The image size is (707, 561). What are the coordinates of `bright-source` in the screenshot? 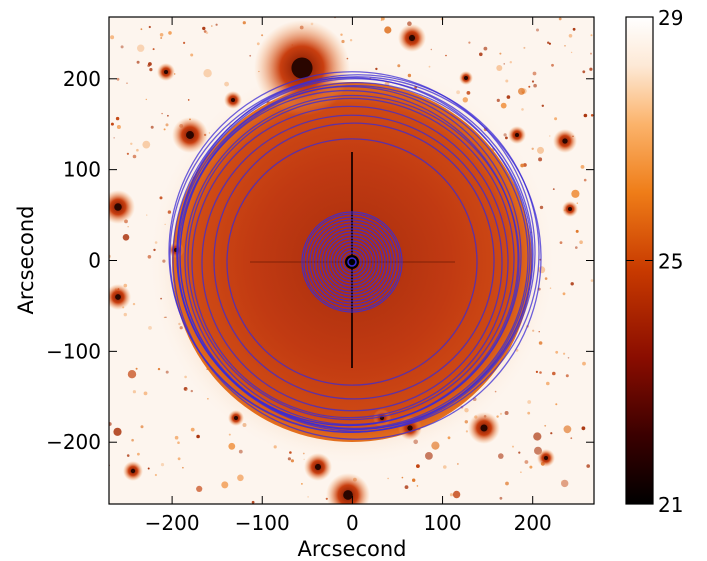 It's located at (122, 207).